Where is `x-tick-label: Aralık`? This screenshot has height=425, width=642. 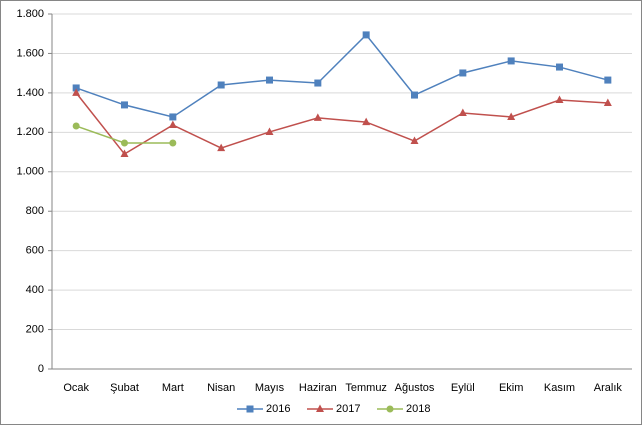 x-tick-label: Aralık is located at coordinates (608, 388).